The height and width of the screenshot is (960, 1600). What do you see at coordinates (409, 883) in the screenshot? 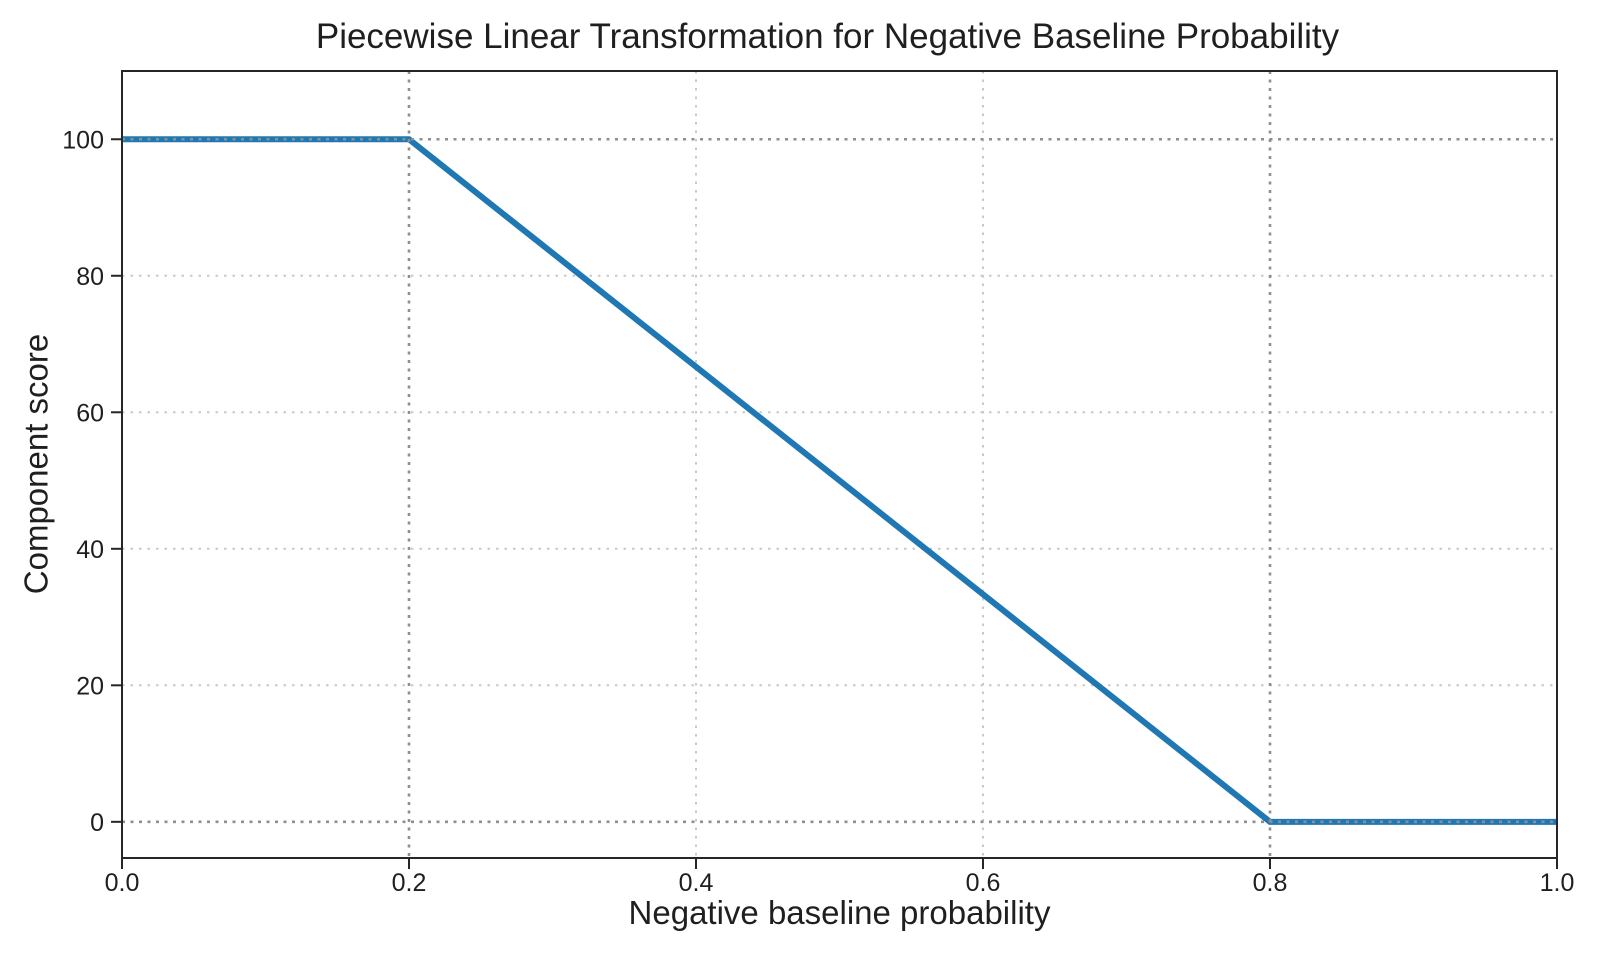
I see `x-tick-label: 0.2` at bounding box center [409, 883].